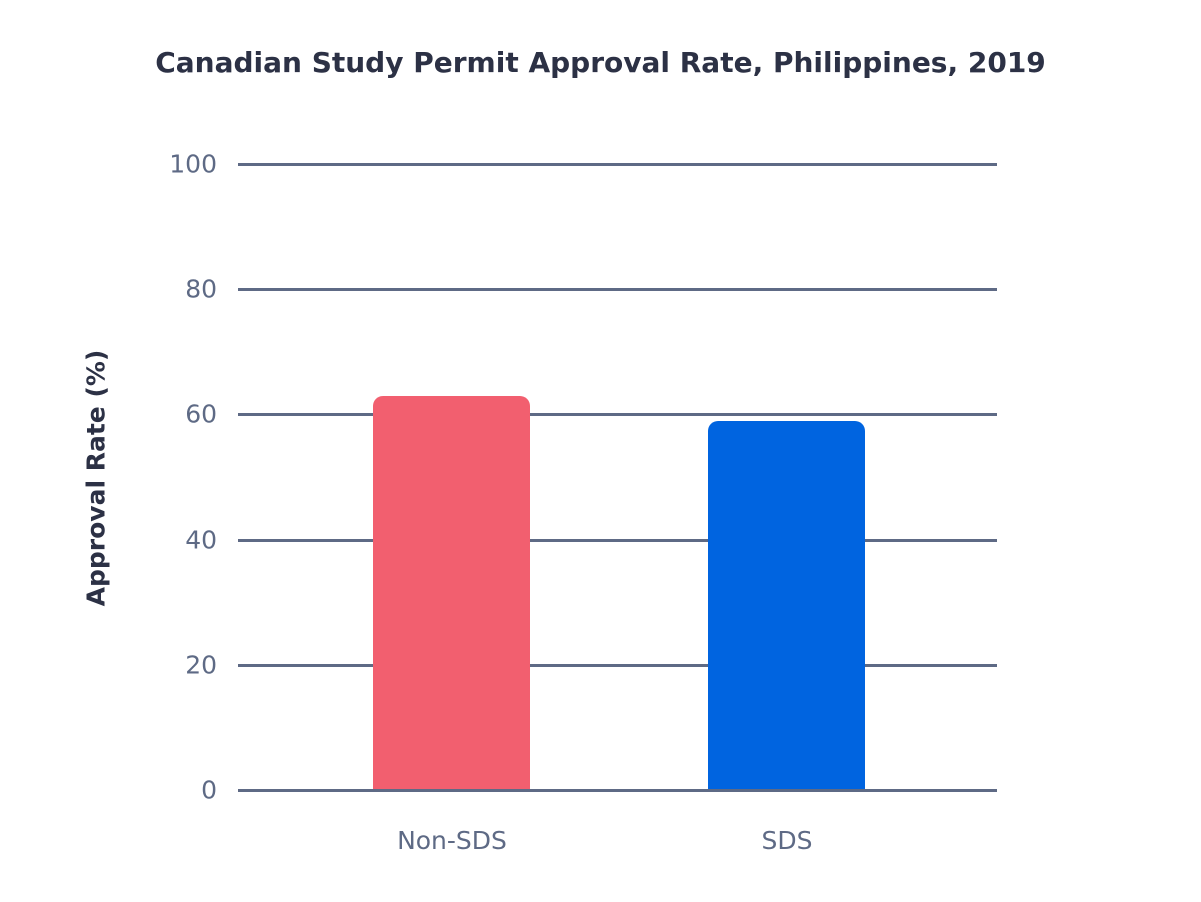 This screenshot has height=902, width=1201. I want to click on y-tick-label: 20, so click(201, 665).